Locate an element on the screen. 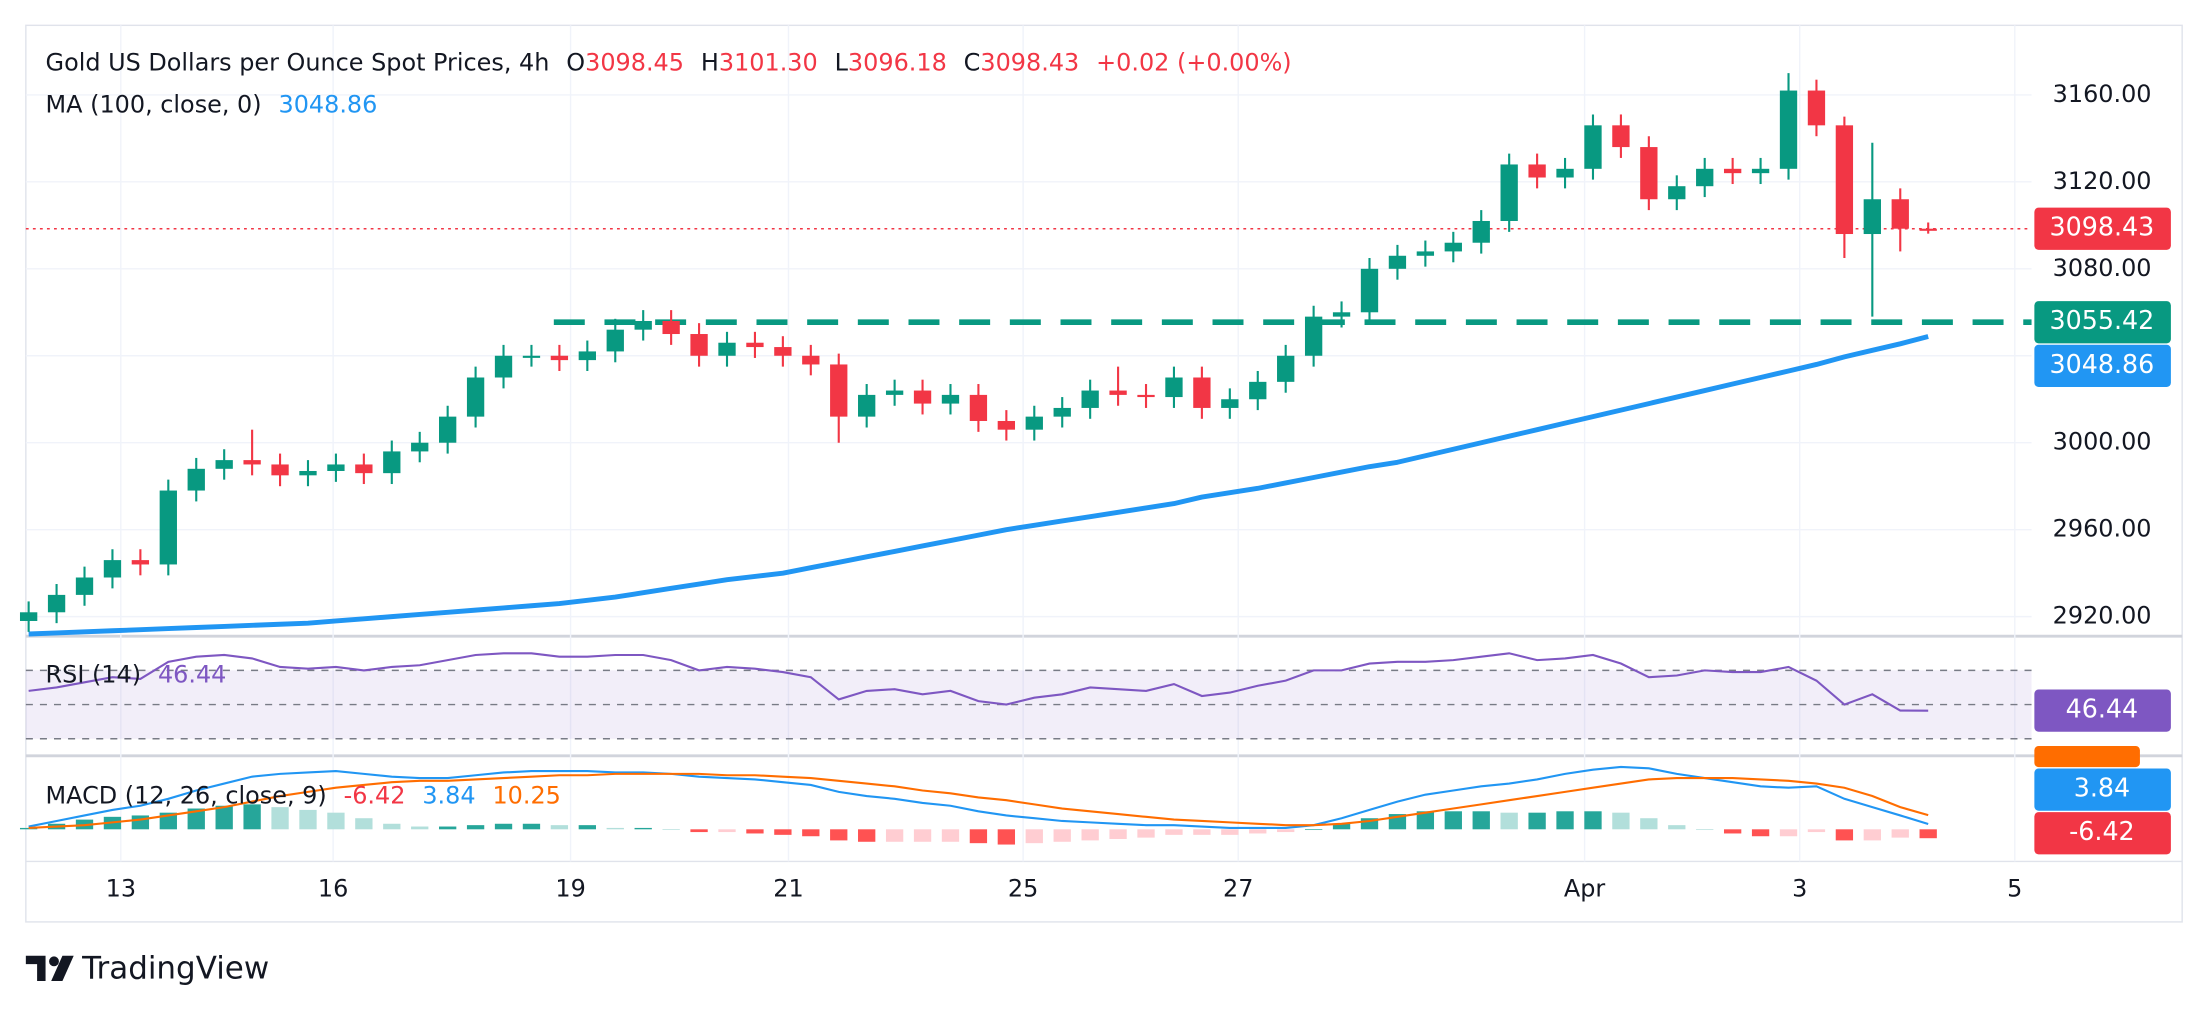 This screenshot has width=2208, height=1012. histogram-tag is located at coordinates (2102, 833).